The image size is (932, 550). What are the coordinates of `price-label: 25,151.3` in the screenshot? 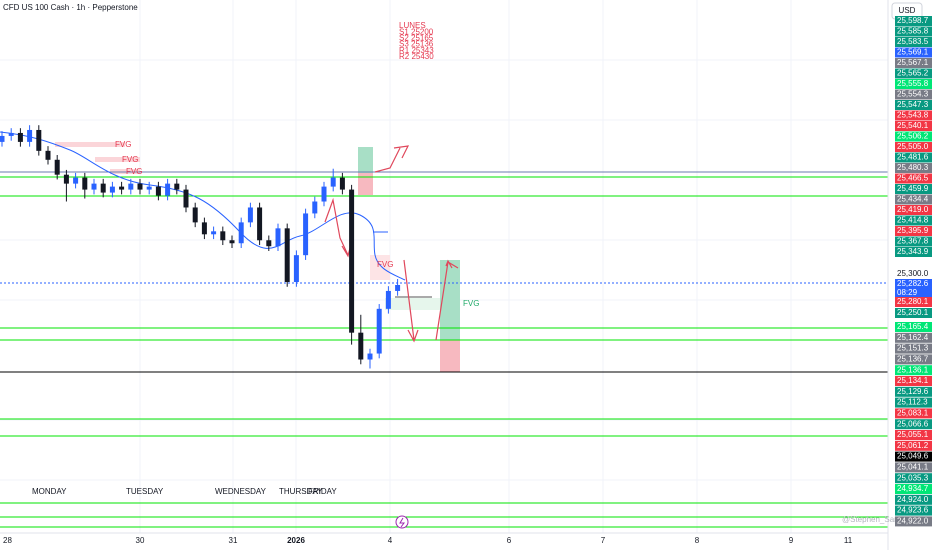 It's located at (913, 348).